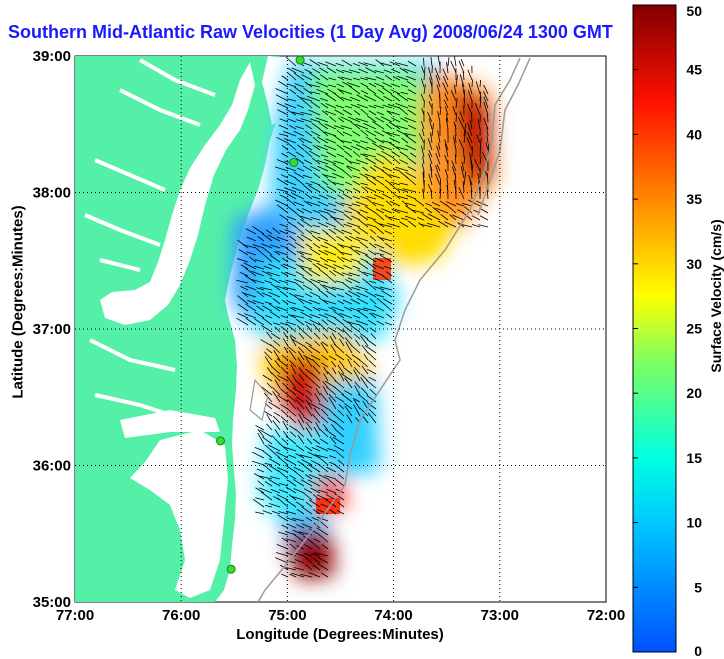 This screenshot has height=659, width=724. I want to click on x-axis-label: Longitude (Degrees:Minutes), so click(340, 634).